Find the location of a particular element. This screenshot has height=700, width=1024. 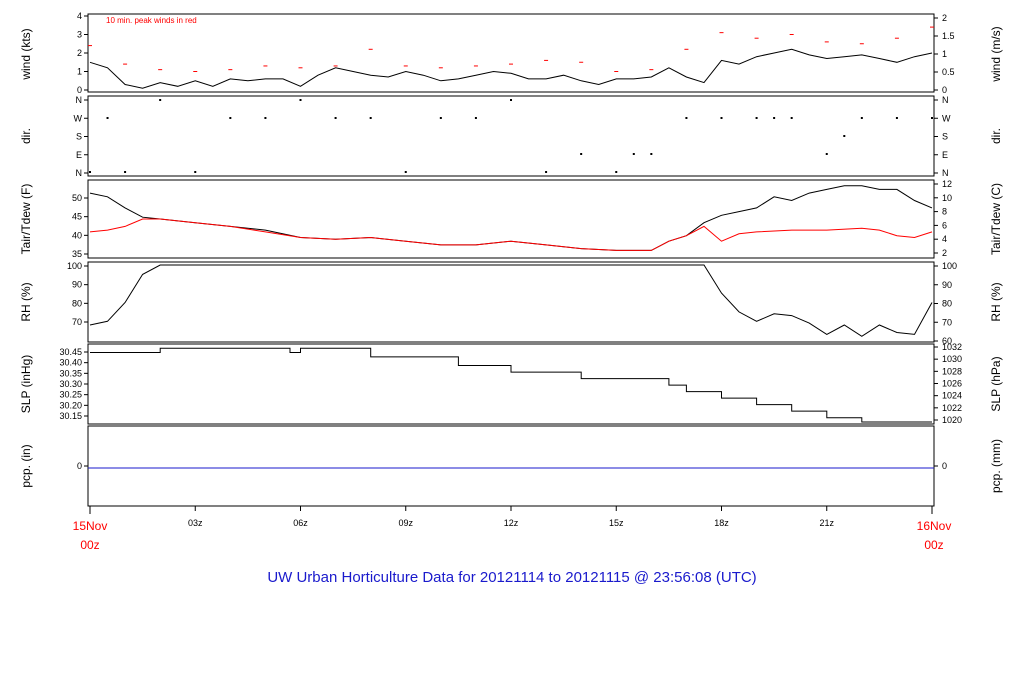

slp-right-tick-label: 1028 is located at coordinates (952, 371).